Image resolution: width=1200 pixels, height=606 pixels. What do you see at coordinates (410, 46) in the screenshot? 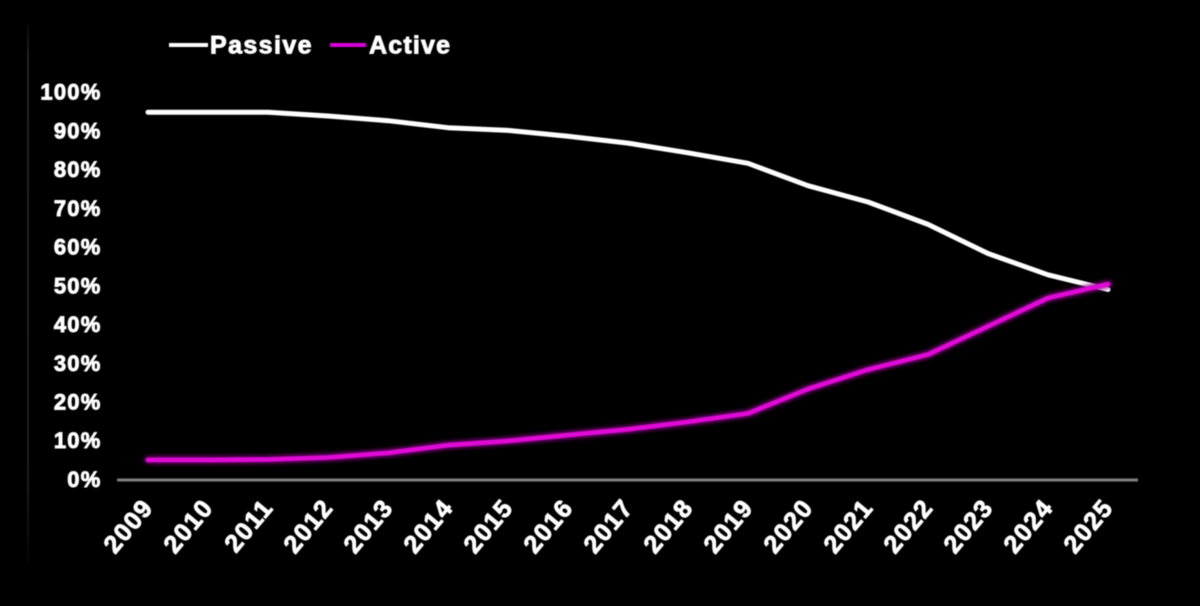
I see `svg-text: Active` at bounding box center [410, 46].